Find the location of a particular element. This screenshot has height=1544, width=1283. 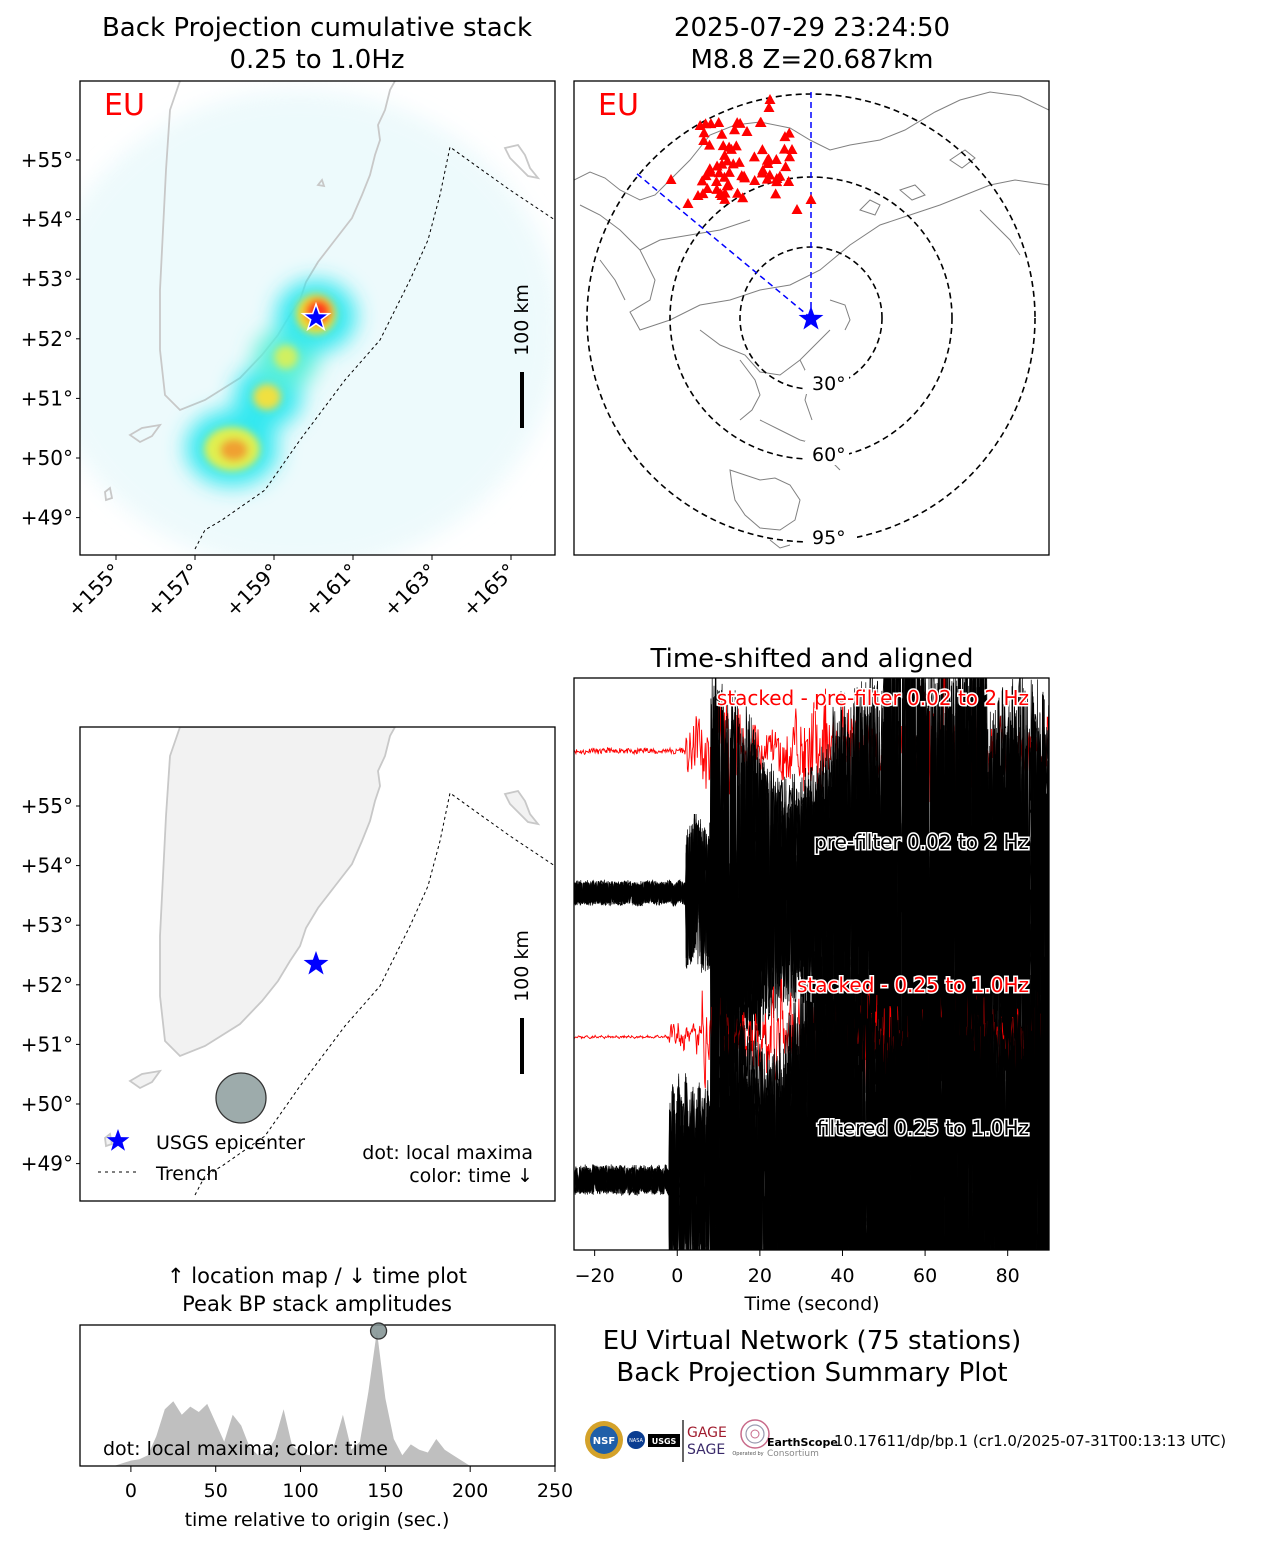

legend-epicenter-icon is located at coordinates (118, 1140).